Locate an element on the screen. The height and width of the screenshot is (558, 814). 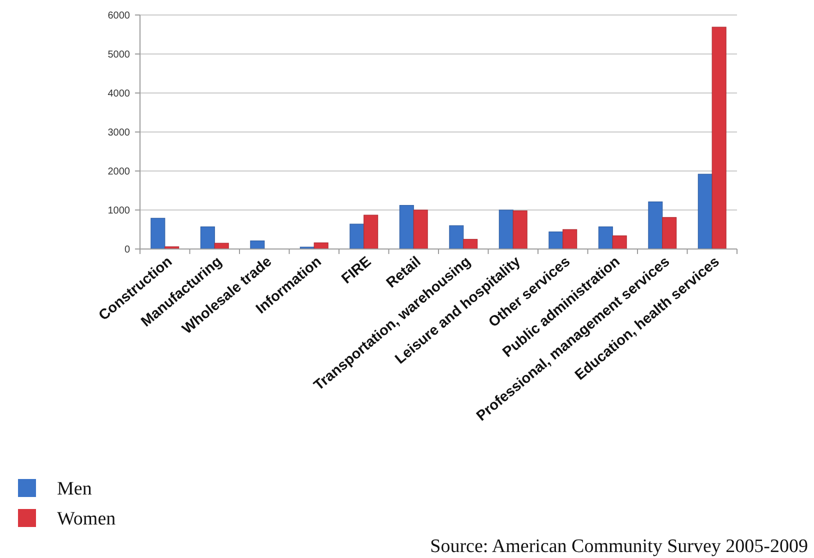
y-tick-label: 5000 is located at coordinates (119, 55).